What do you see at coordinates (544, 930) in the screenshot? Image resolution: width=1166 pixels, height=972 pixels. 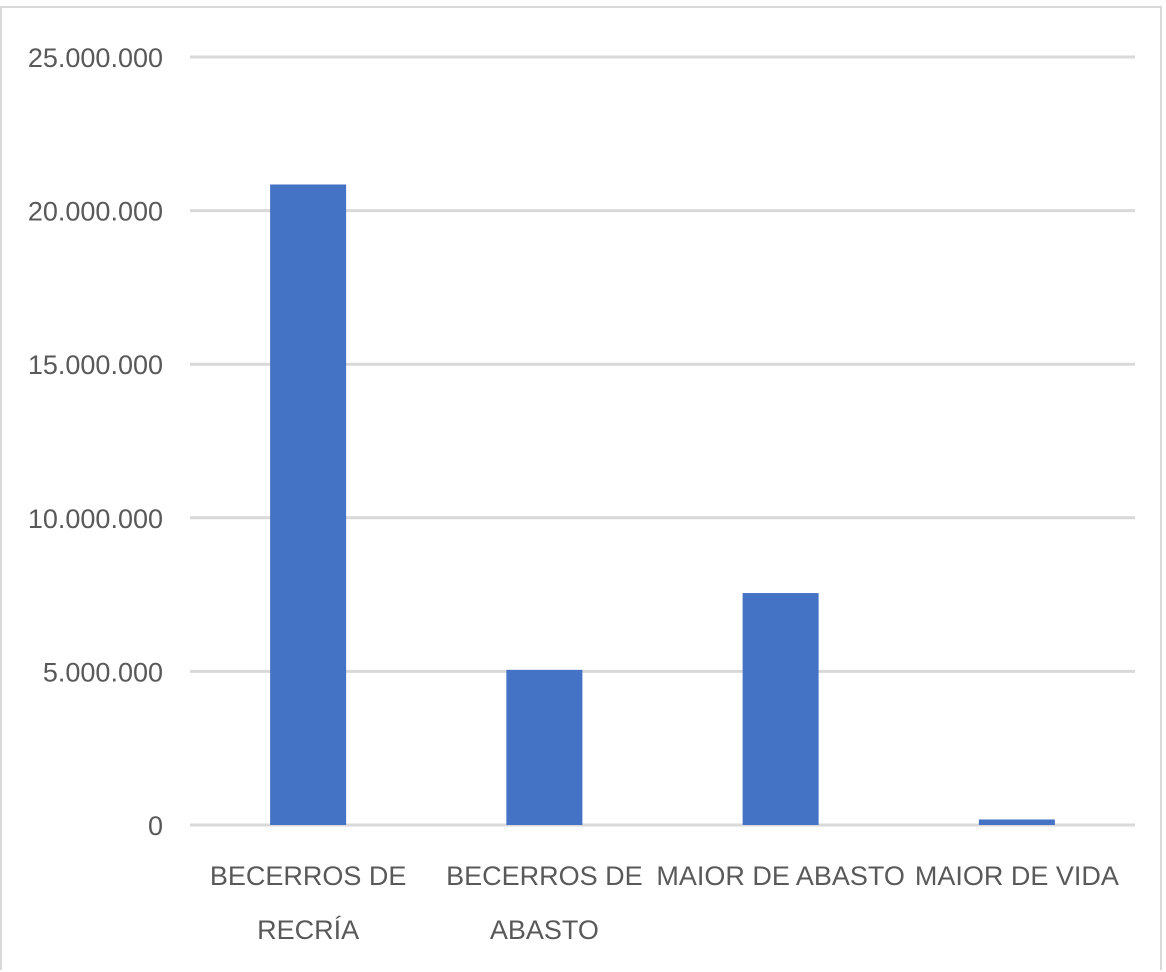 I see `x-category-label: ABASTO` at bounding box center [544, 930].